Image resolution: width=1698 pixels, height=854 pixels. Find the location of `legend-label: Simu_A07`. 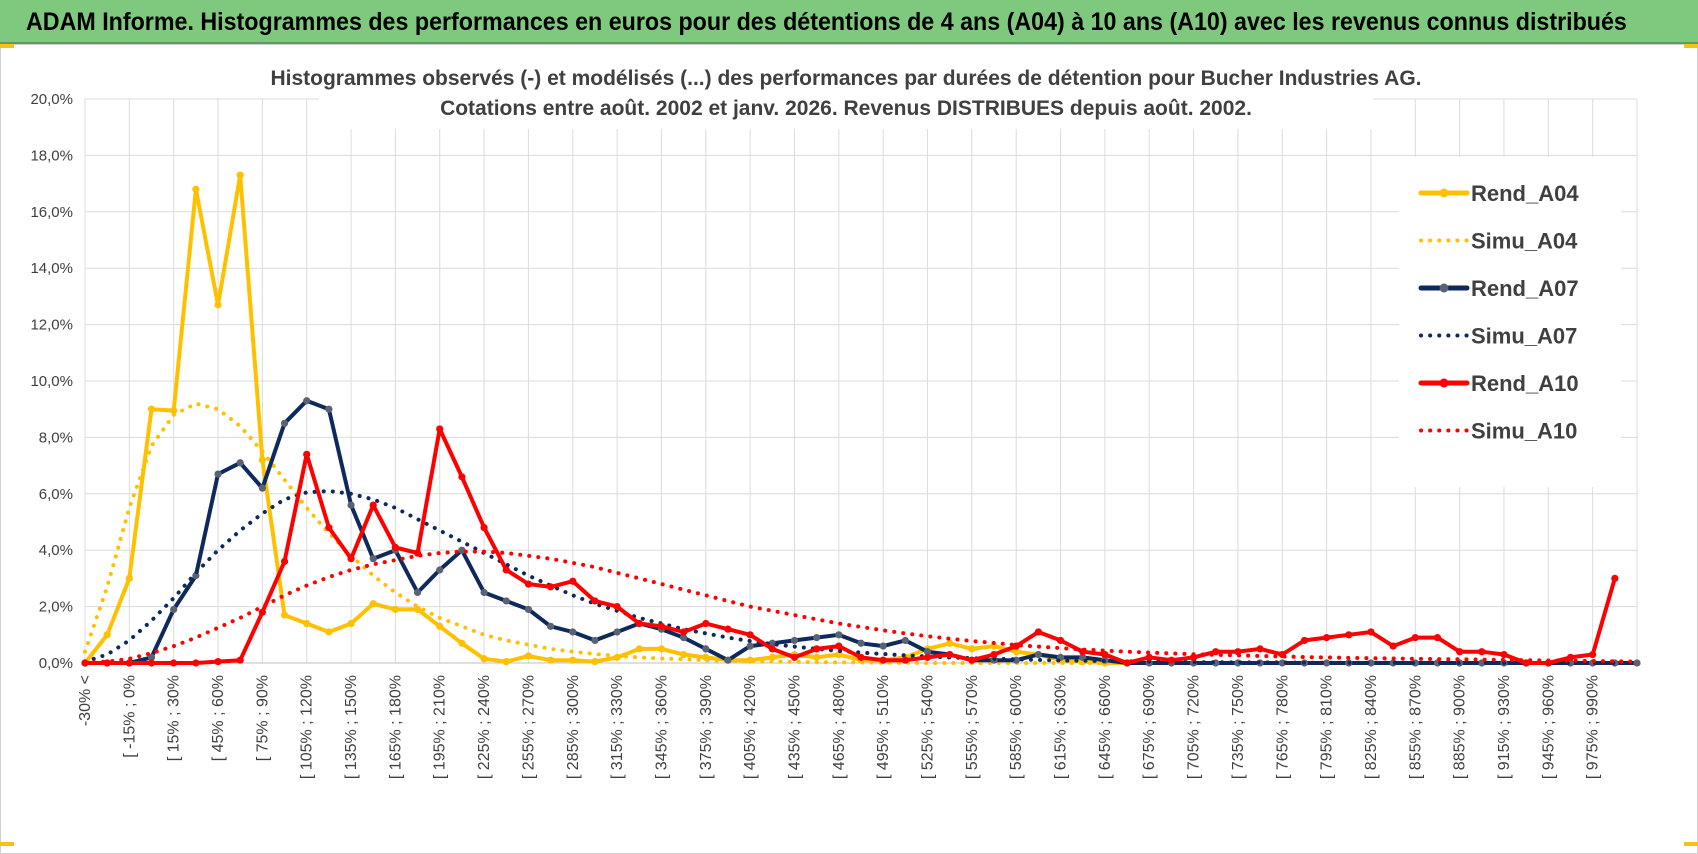

legend-label: Simu_A07 is located at coordinates (1524, 336).